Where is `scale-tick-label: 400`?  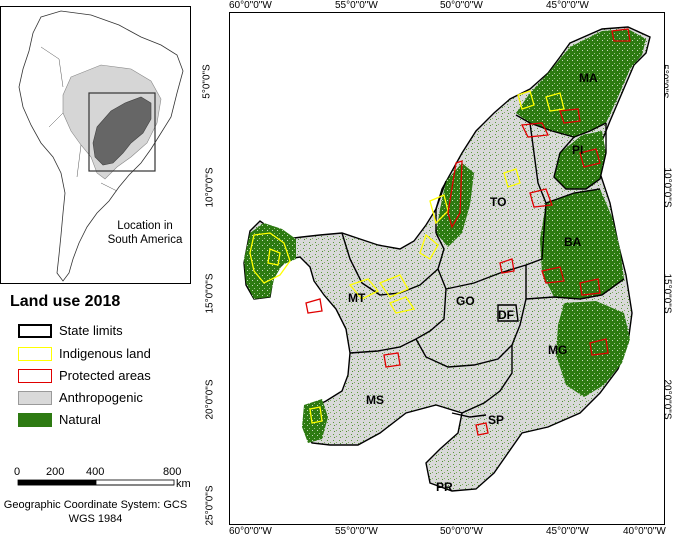 scale-tick-label: 400 is located at coordinates (95, 472).